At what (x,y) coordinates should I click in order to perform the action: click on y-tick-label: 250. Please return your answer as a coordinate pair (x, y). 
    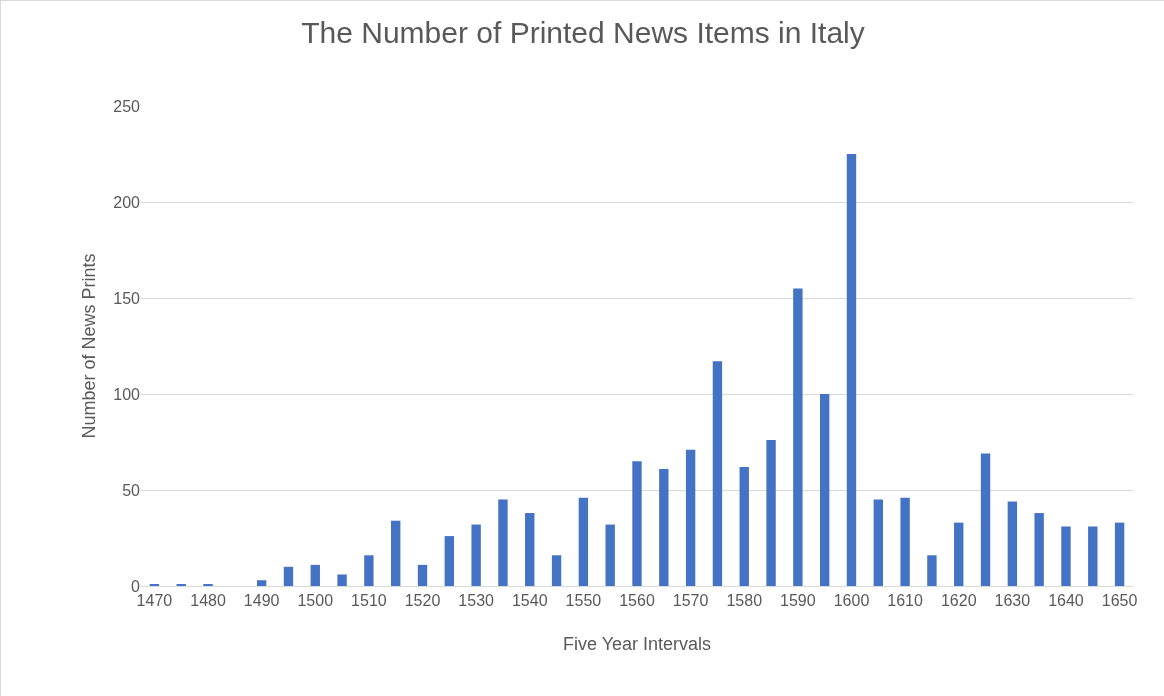
    Looking at the image, I should click on (127, 106).